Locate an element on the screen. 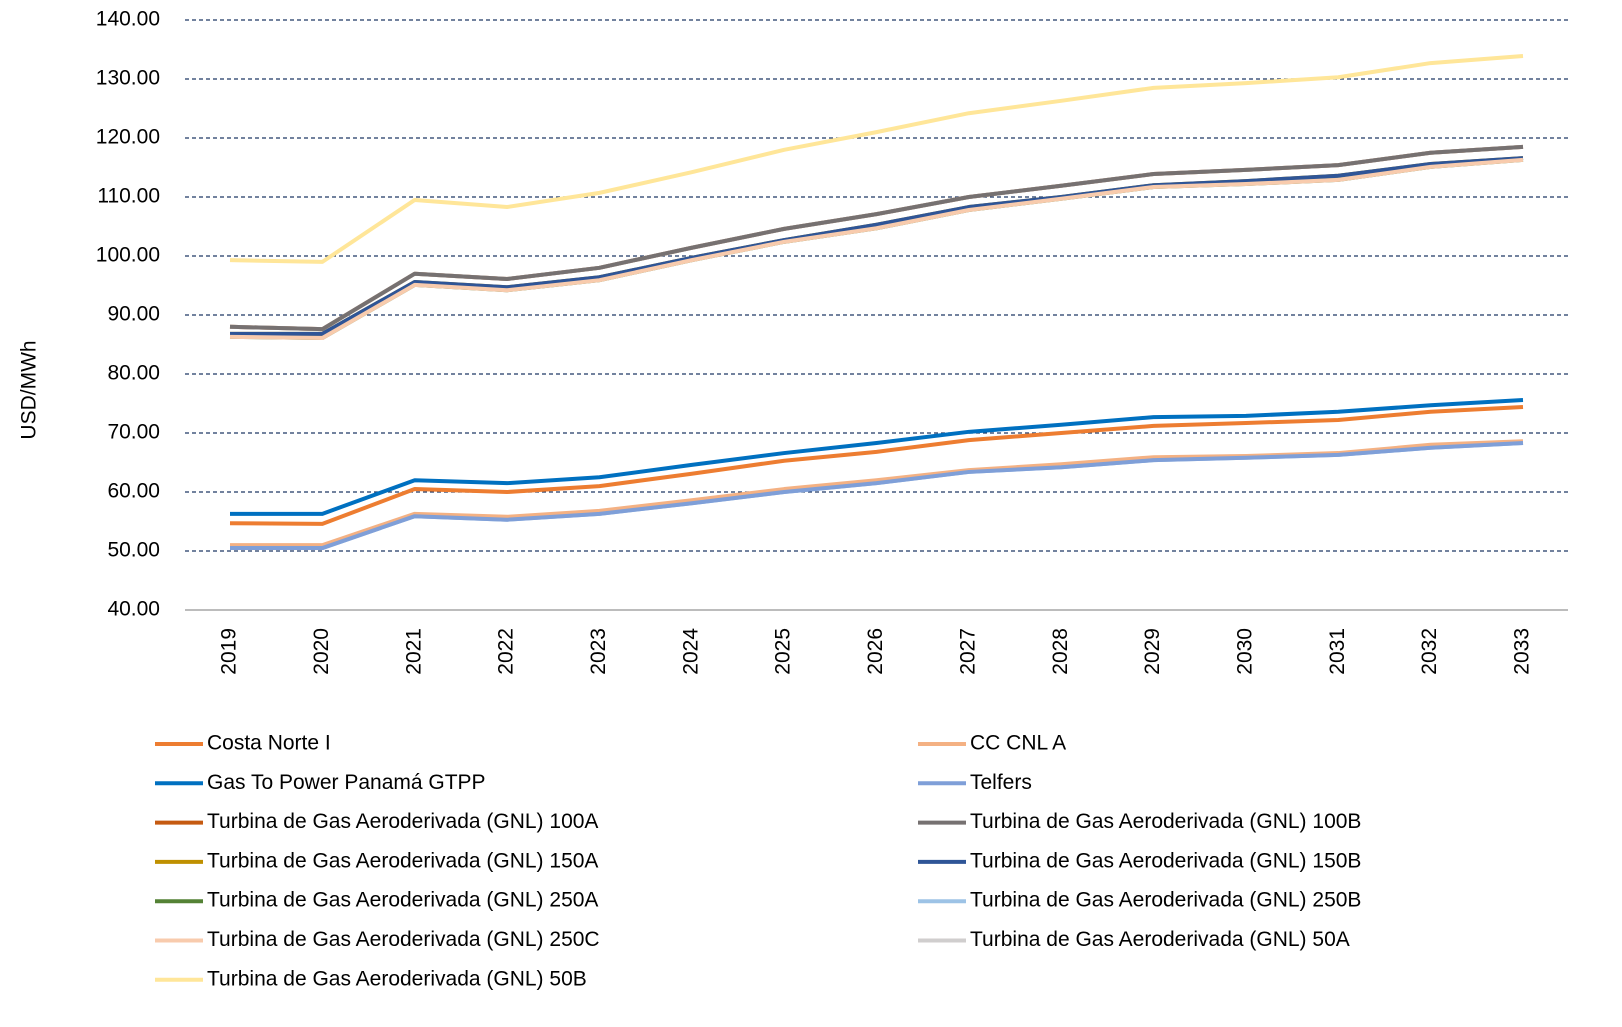  y-axis-label: USD/MWh is located at coordinates (29, 389).